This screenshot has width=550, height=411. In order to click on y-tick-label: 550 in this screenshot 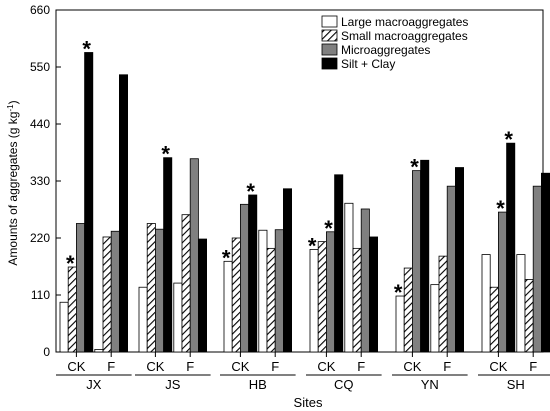, I will do `click(40, 67)`.